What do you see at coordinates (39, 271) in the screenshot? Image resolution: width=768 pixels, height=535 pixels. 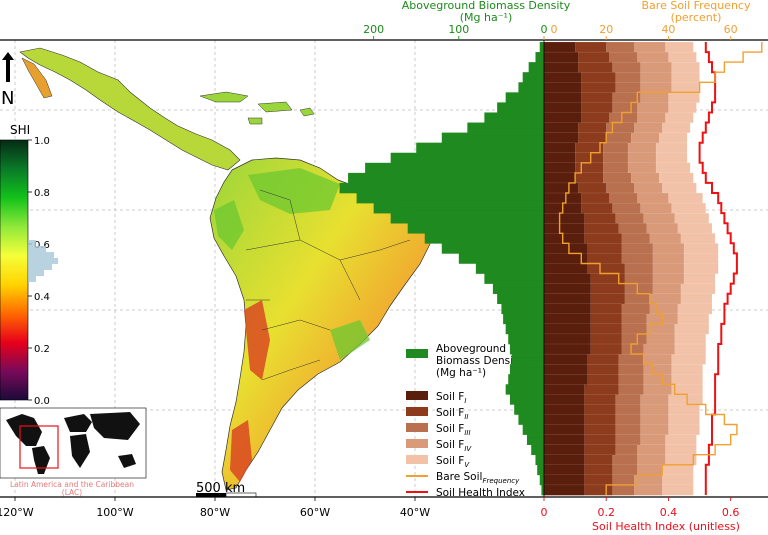 I see `colorbar-ticks: 0.0 0.2 0.4 0.6 0.8 1.0` at bounding box center [39, 271].